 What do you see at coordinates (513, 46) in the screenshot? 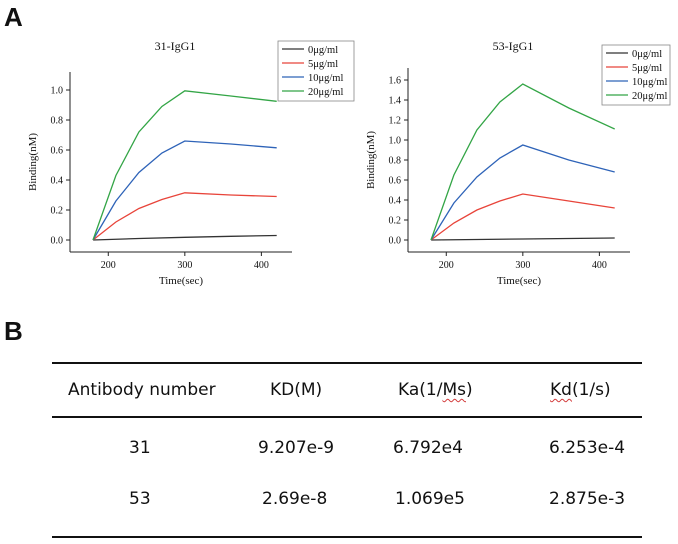
I see `chart-title: 53-IgG1` at bounding box center [513, 46].